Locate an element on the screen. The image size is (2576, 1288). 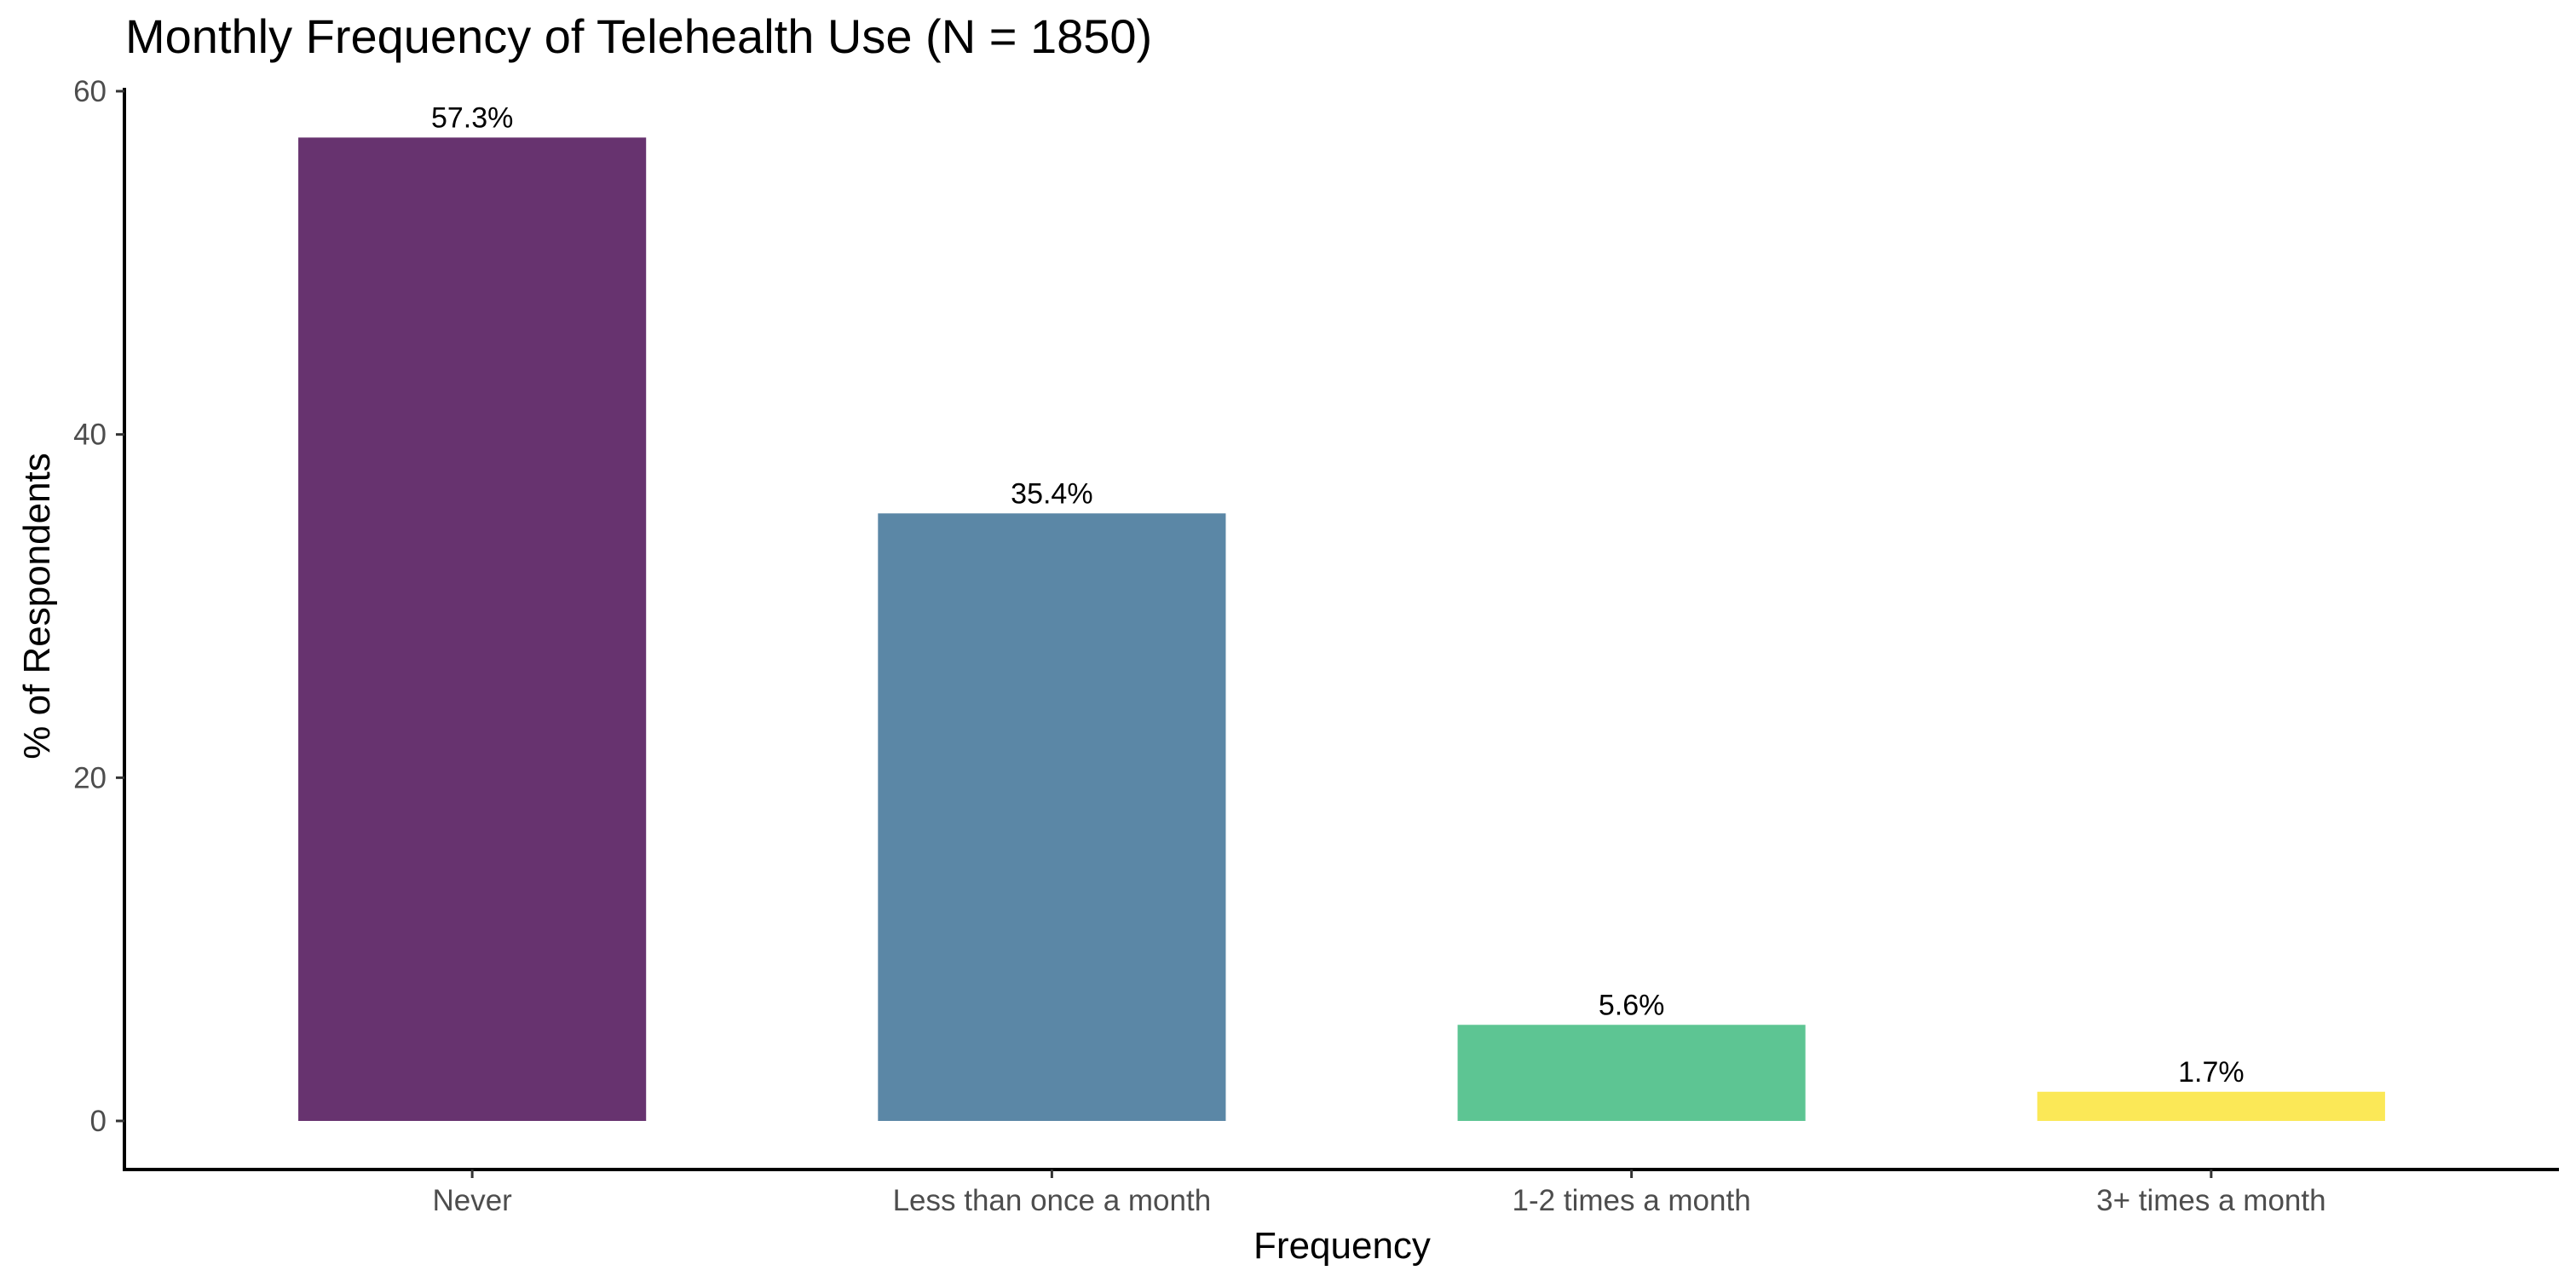
bar-1-2-times-a-month is located at coordinates (1631, 1073).